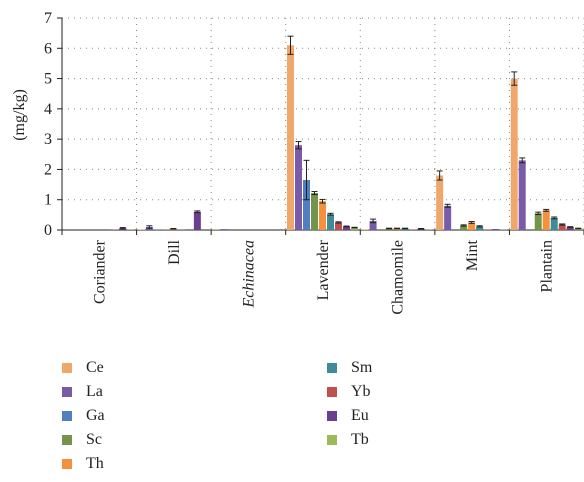 The height and width of the screenshot is (482, 584). I want to click on legend-item: La, so click(82, 392).